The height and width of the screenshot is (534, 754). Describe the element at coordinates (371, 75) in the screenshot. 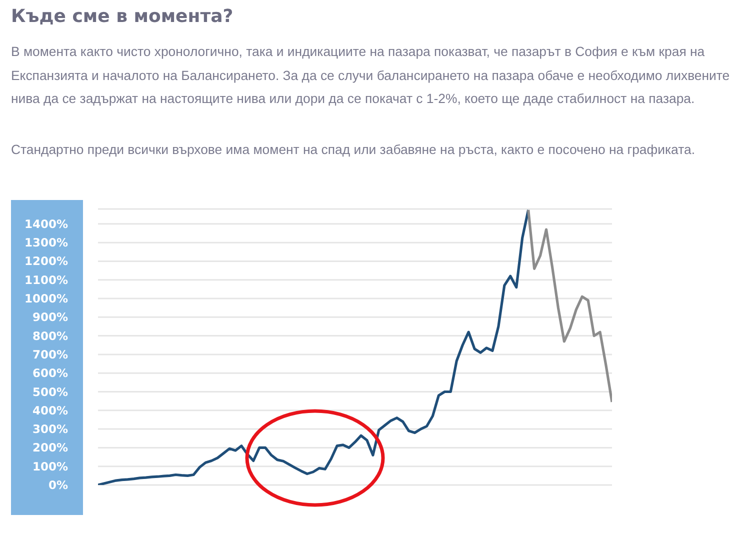

I see `chart-subtitle: В момента както чисто хронологично, така и индикациите на пазара показват, че пазарът в София е към края на Експанзията и началото на Балансирането. За да се случи балансирането на пазара обаче е необходимо лихвените нива да се задържат на настоящите нива или дори да се покачат с 1-2%, което ще даде стабилност на пазара.` at that location.